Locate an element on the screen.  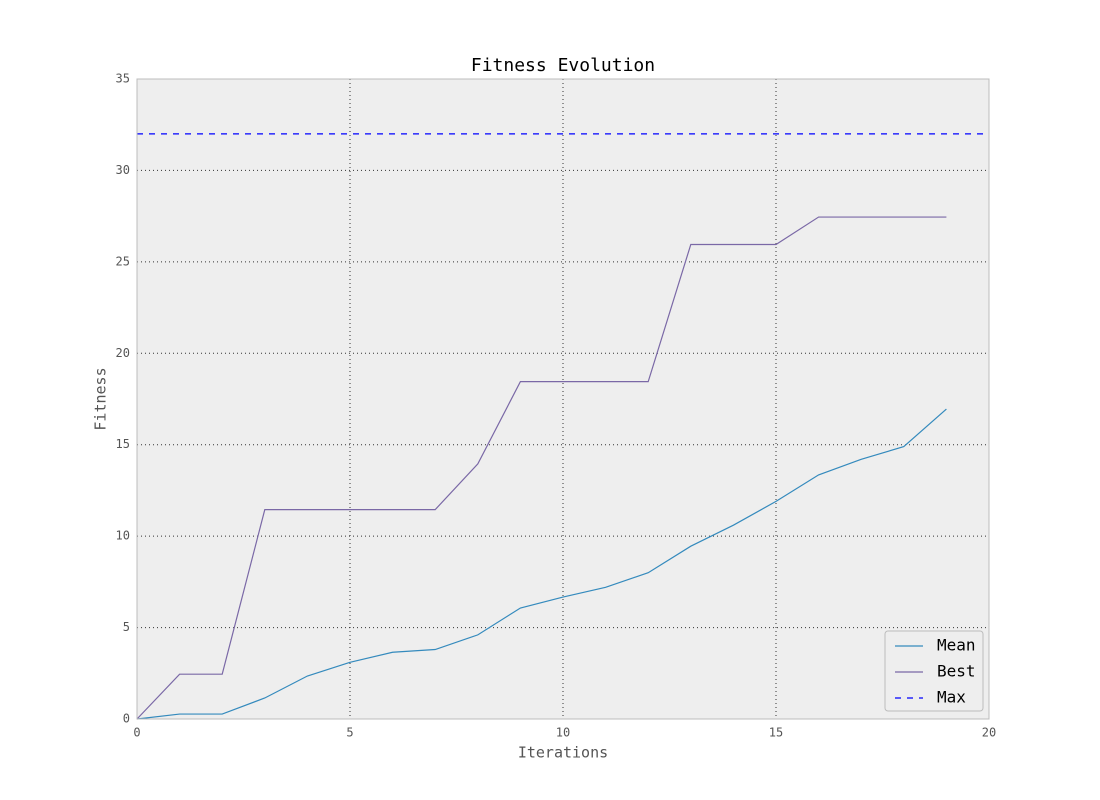
x-tick-label: 10 is located at coordinates (563, 733).